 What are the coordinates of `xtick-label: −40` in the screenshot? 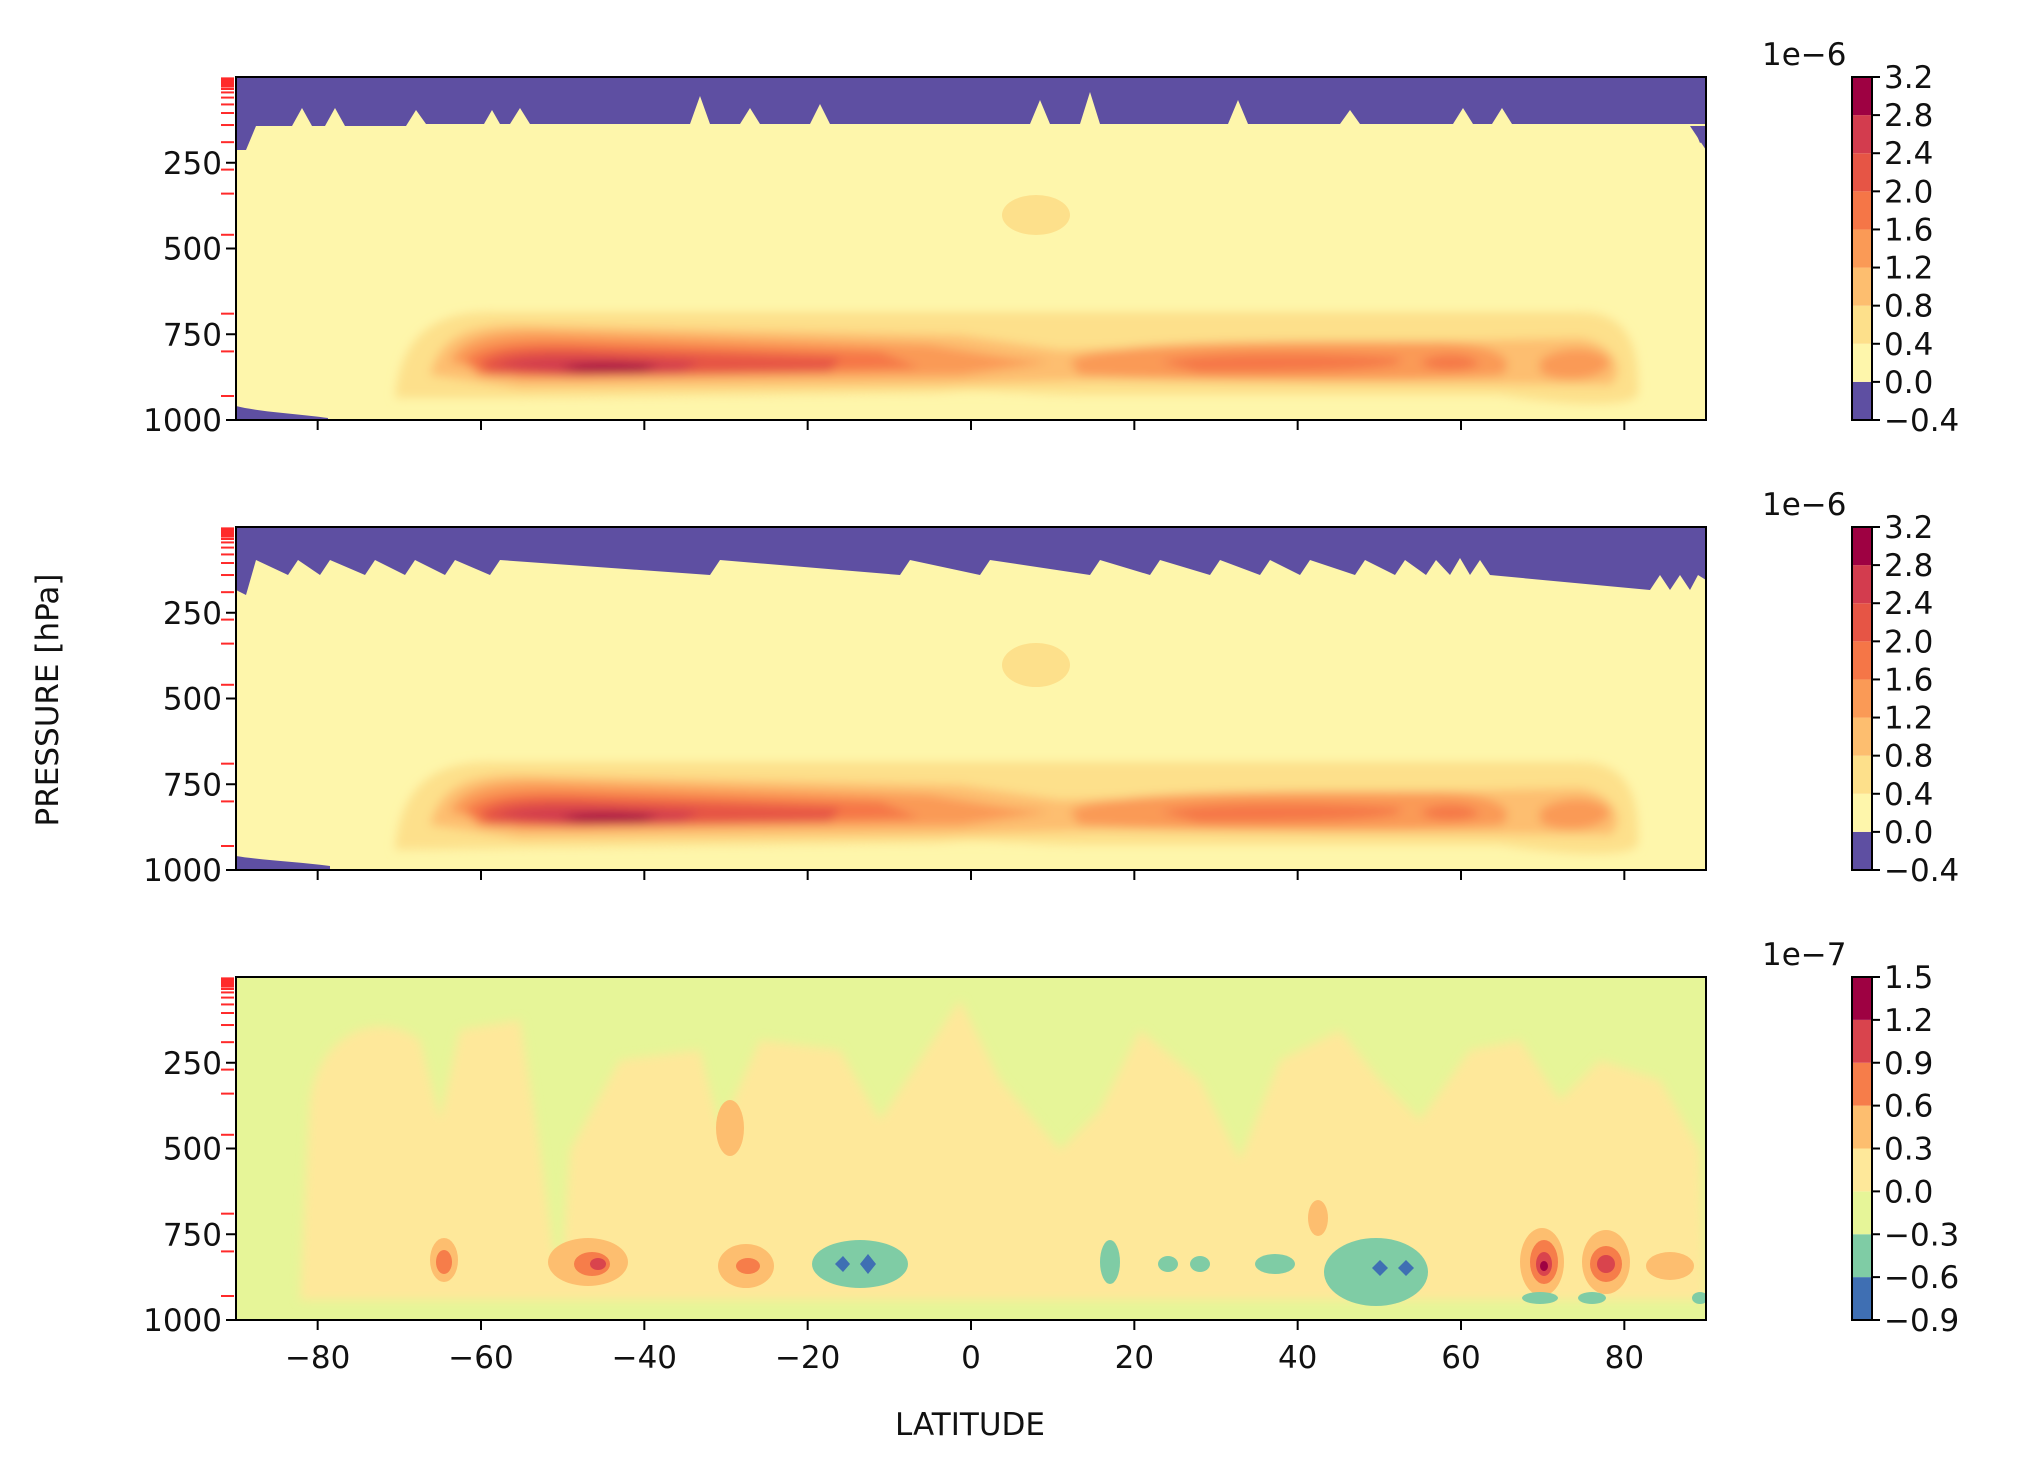 It's located at (644, 1358).